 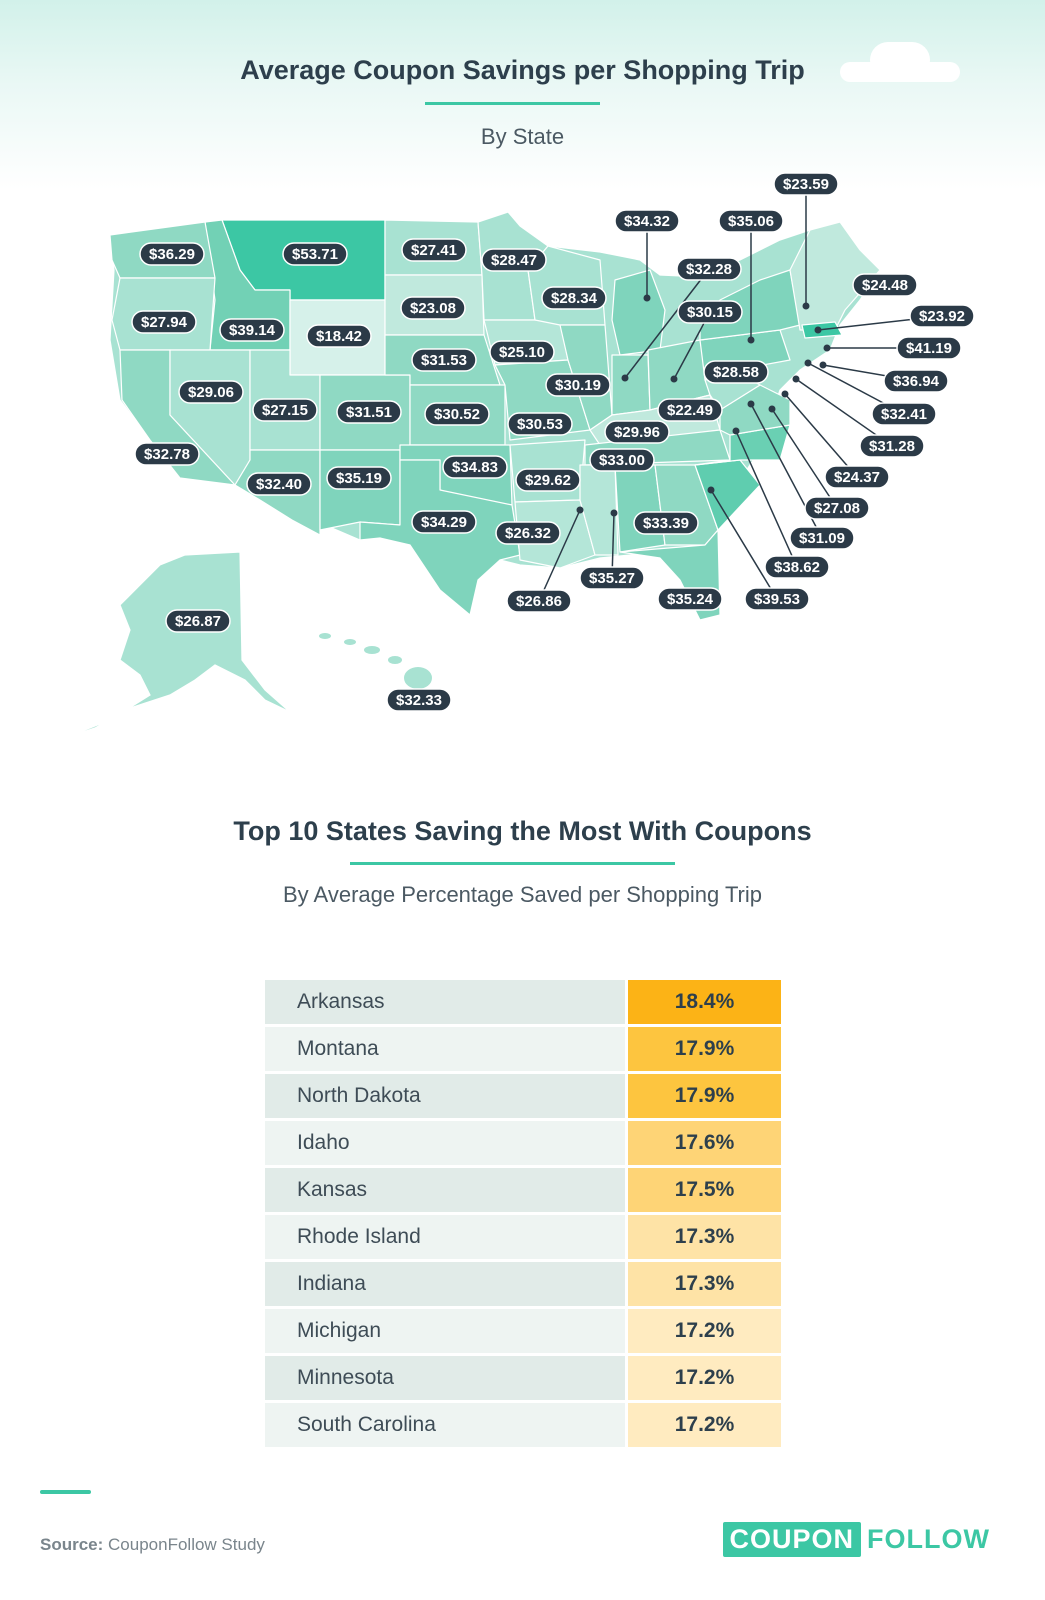 I want to click on table-state-name: Arkansas, so click(x=445, y=1002).